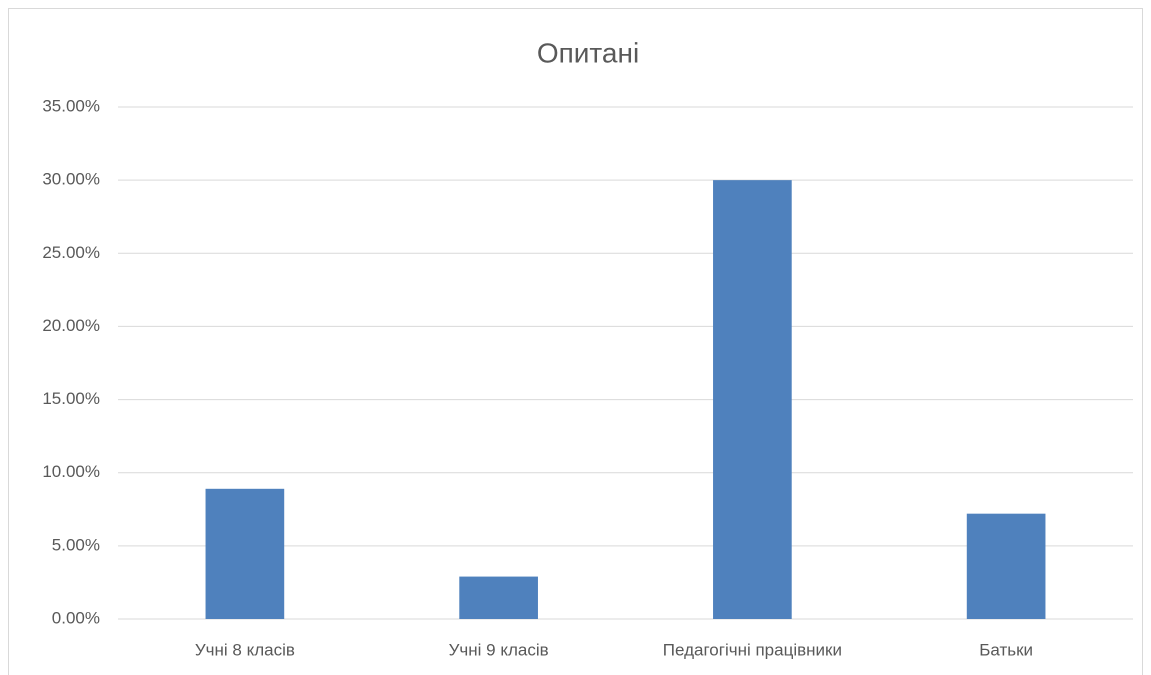 The width and height of the screenshot is (1151, 675). Describe the element at coordinates (752, 649) in the screenshot. I see `x-tick-label: Педагогічні працівники` at that location.